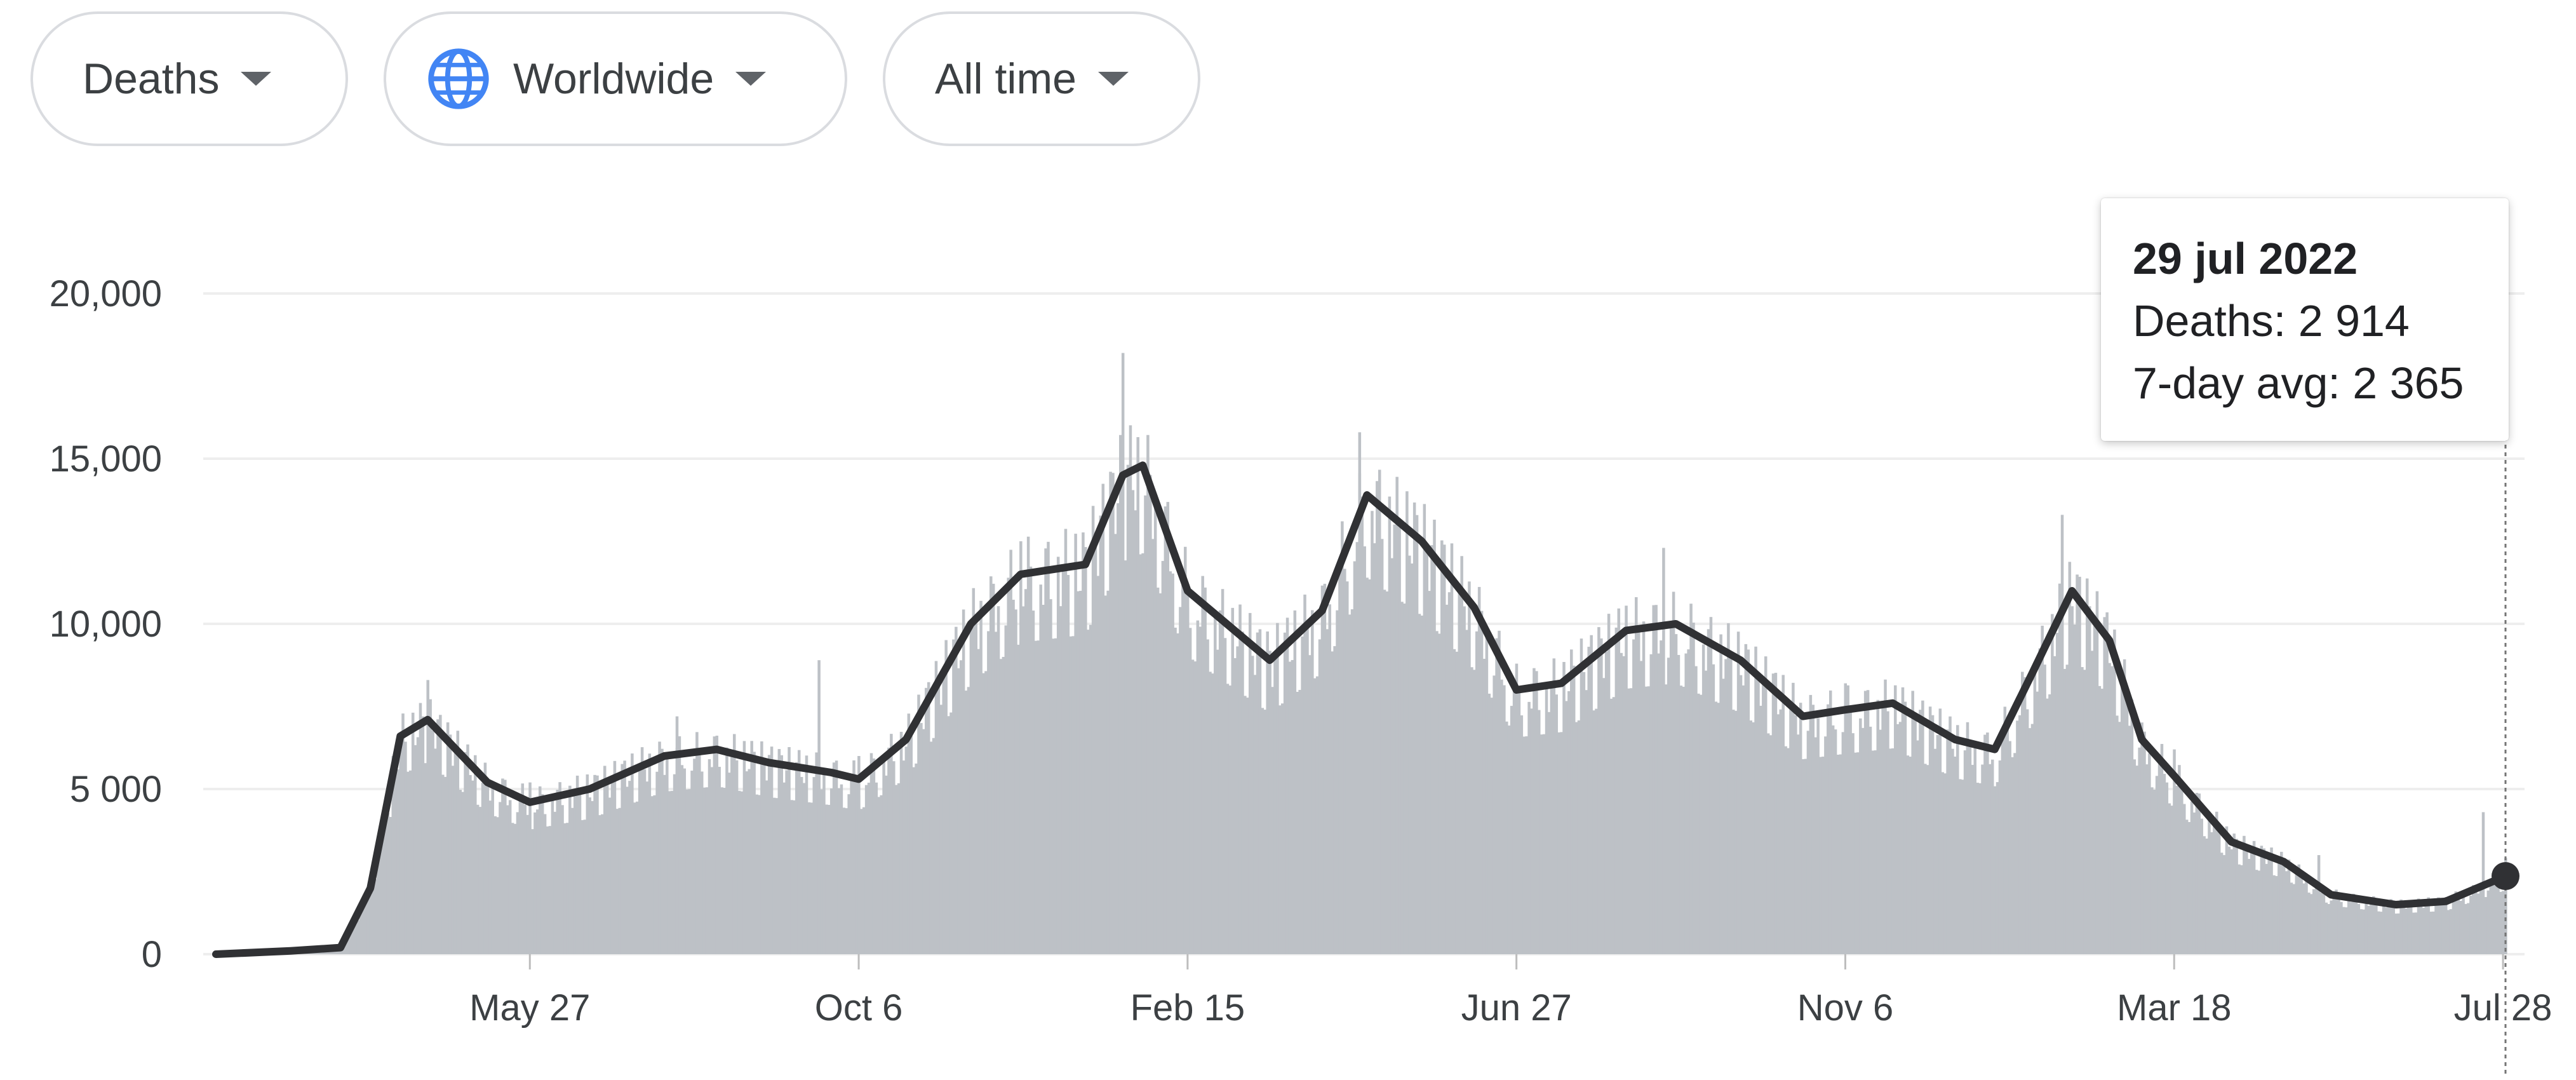  I want to click on range-dropdown: All time, so click(1041, 78).